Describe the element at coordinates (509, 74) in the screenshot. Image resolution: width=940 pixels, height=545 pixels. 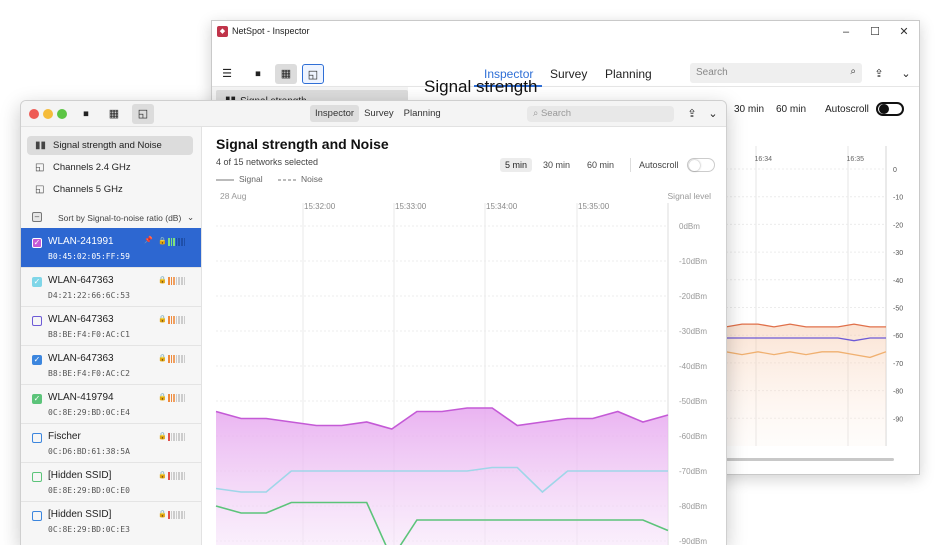
I see `back-tab-inspector: Inspector` at that location.